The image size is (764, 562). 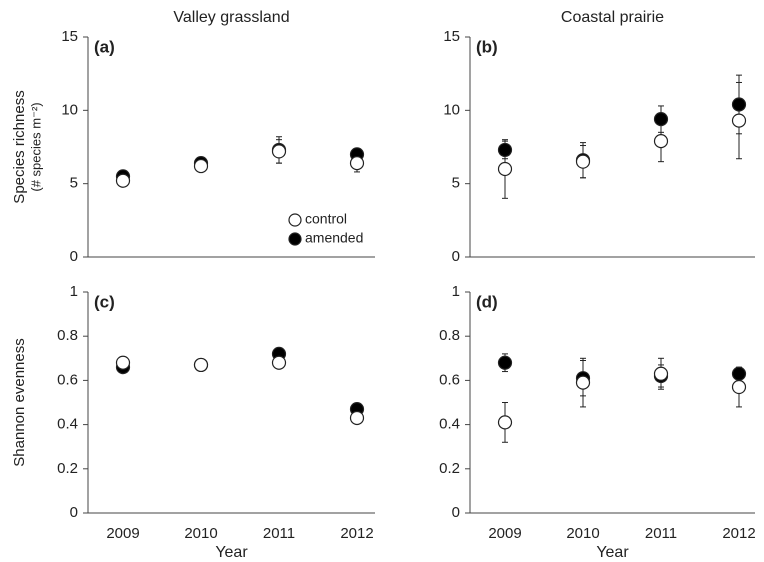 I want to click on legend-label: amended, so click(x=334, y=238).